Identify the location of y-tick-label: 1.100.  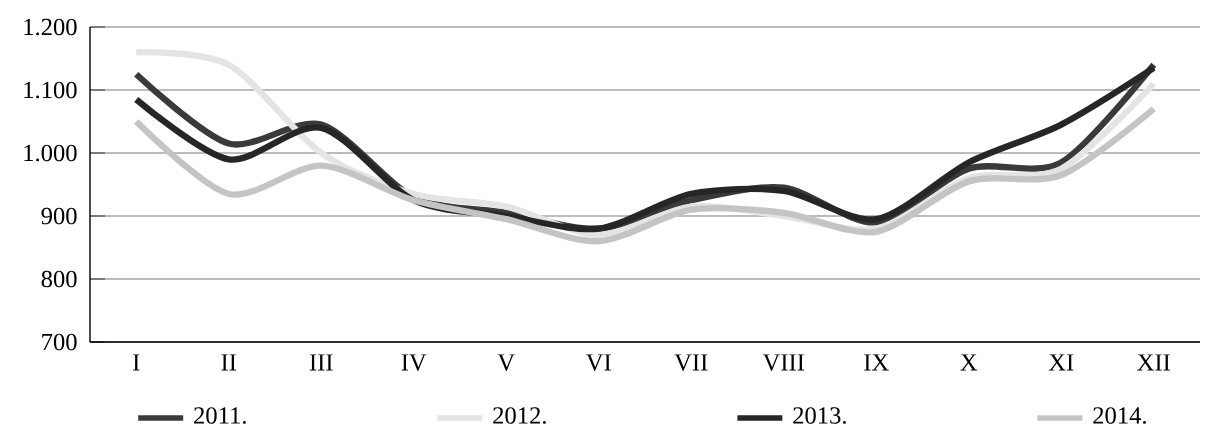
(50, 90).